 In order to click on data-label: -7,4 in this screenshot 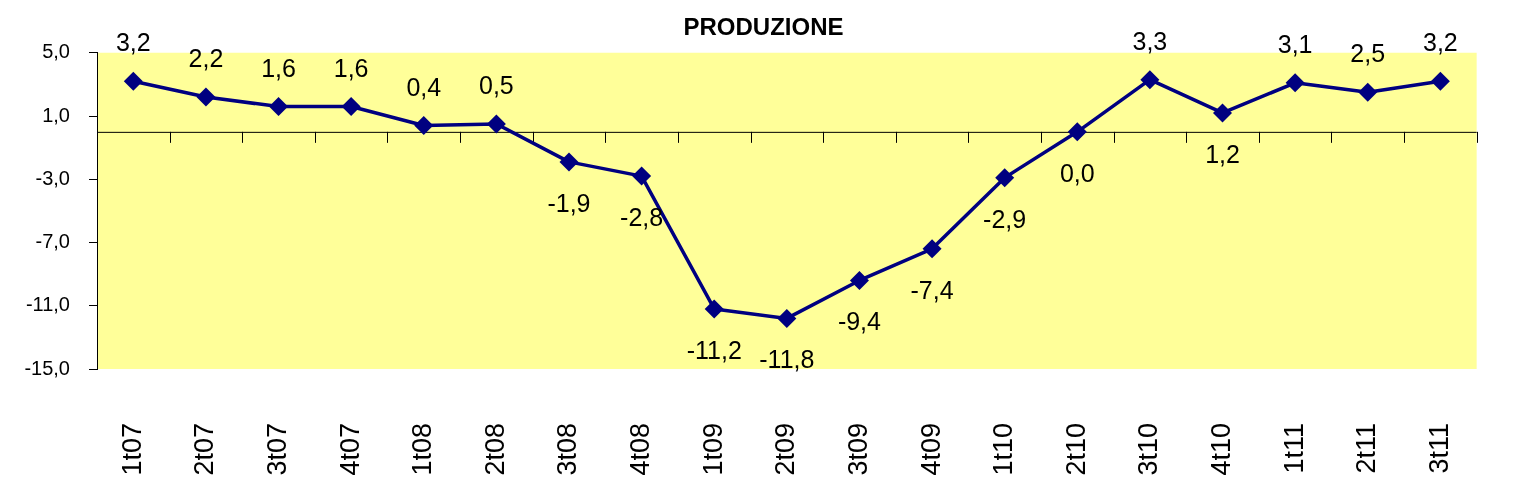, I will do `click(932, 289)`.